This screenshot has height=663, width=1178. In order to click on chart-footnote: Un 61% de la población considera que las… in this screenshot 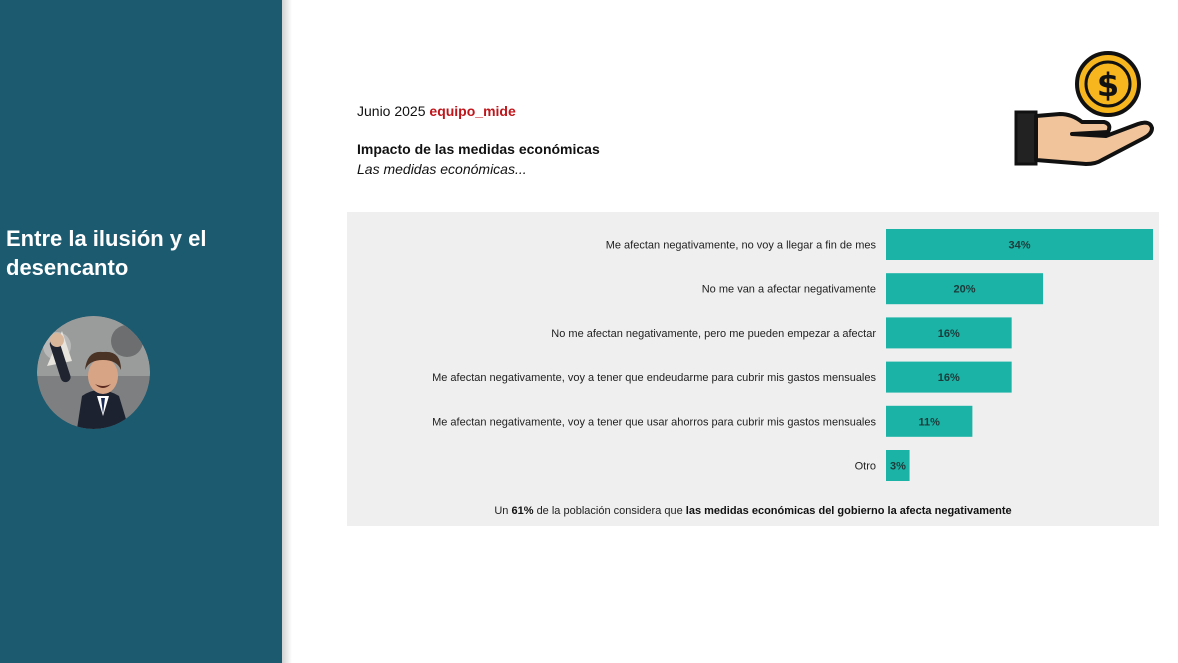, I will do `click(753, 511)`.